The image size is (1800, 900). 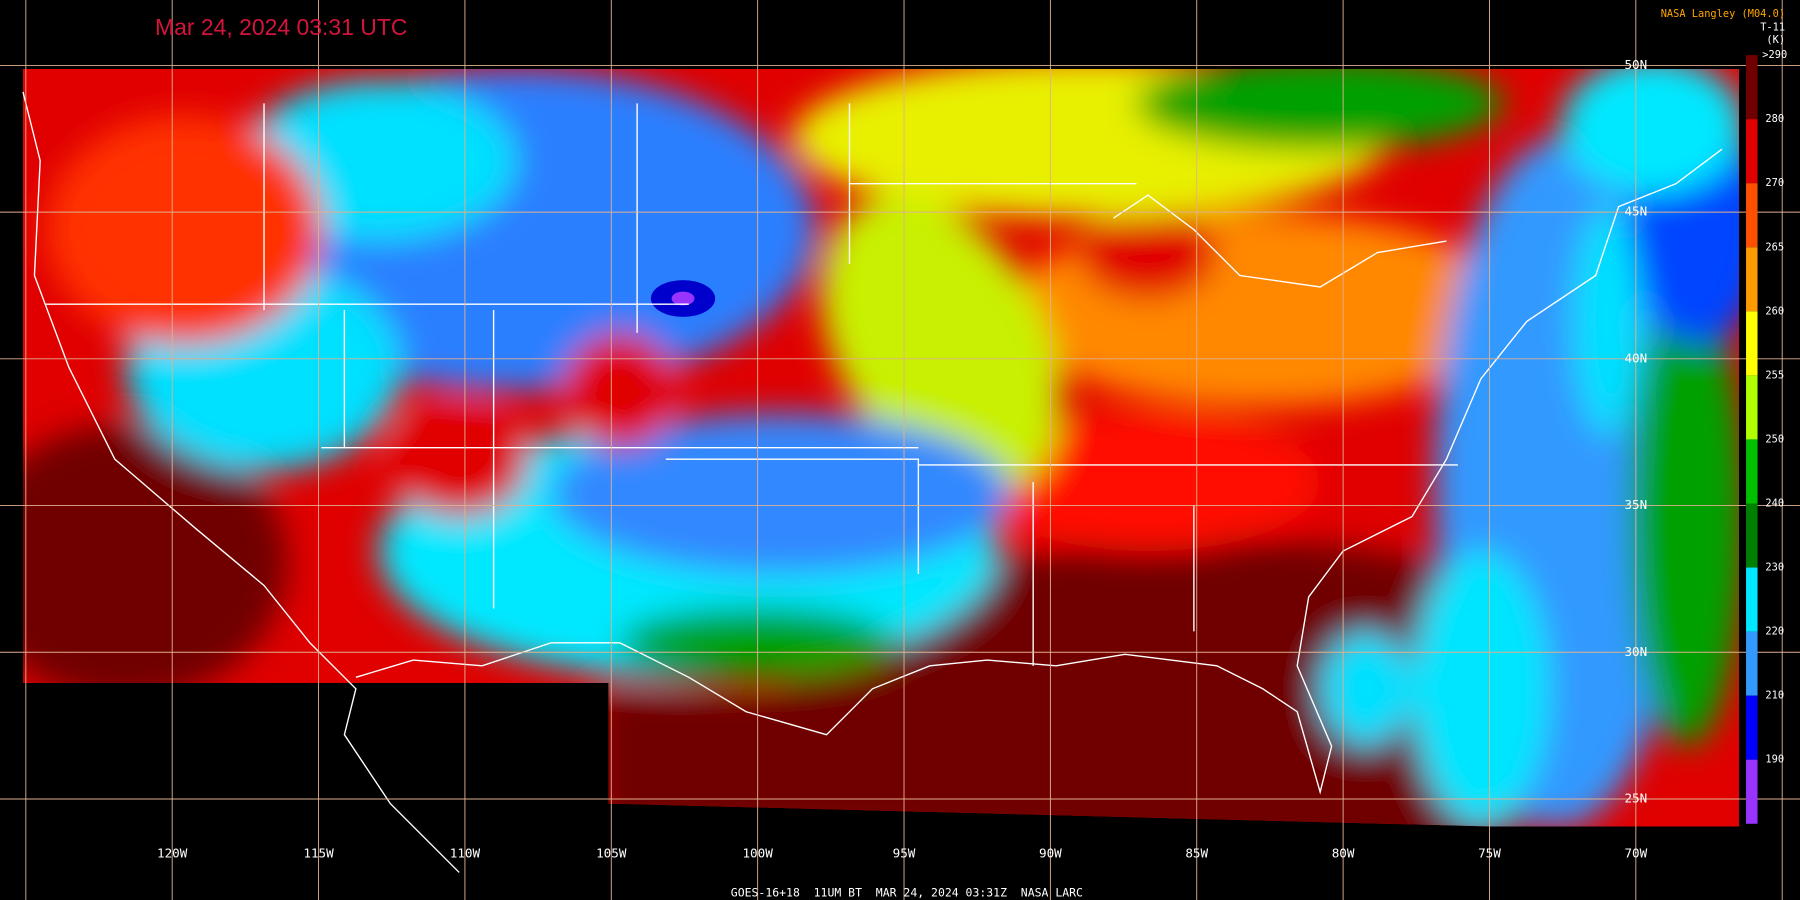 What do you see at coordinates (1635, 651) in the screenshot?
I see `latitude-label: 30N` at bounding box center [1635, 651].